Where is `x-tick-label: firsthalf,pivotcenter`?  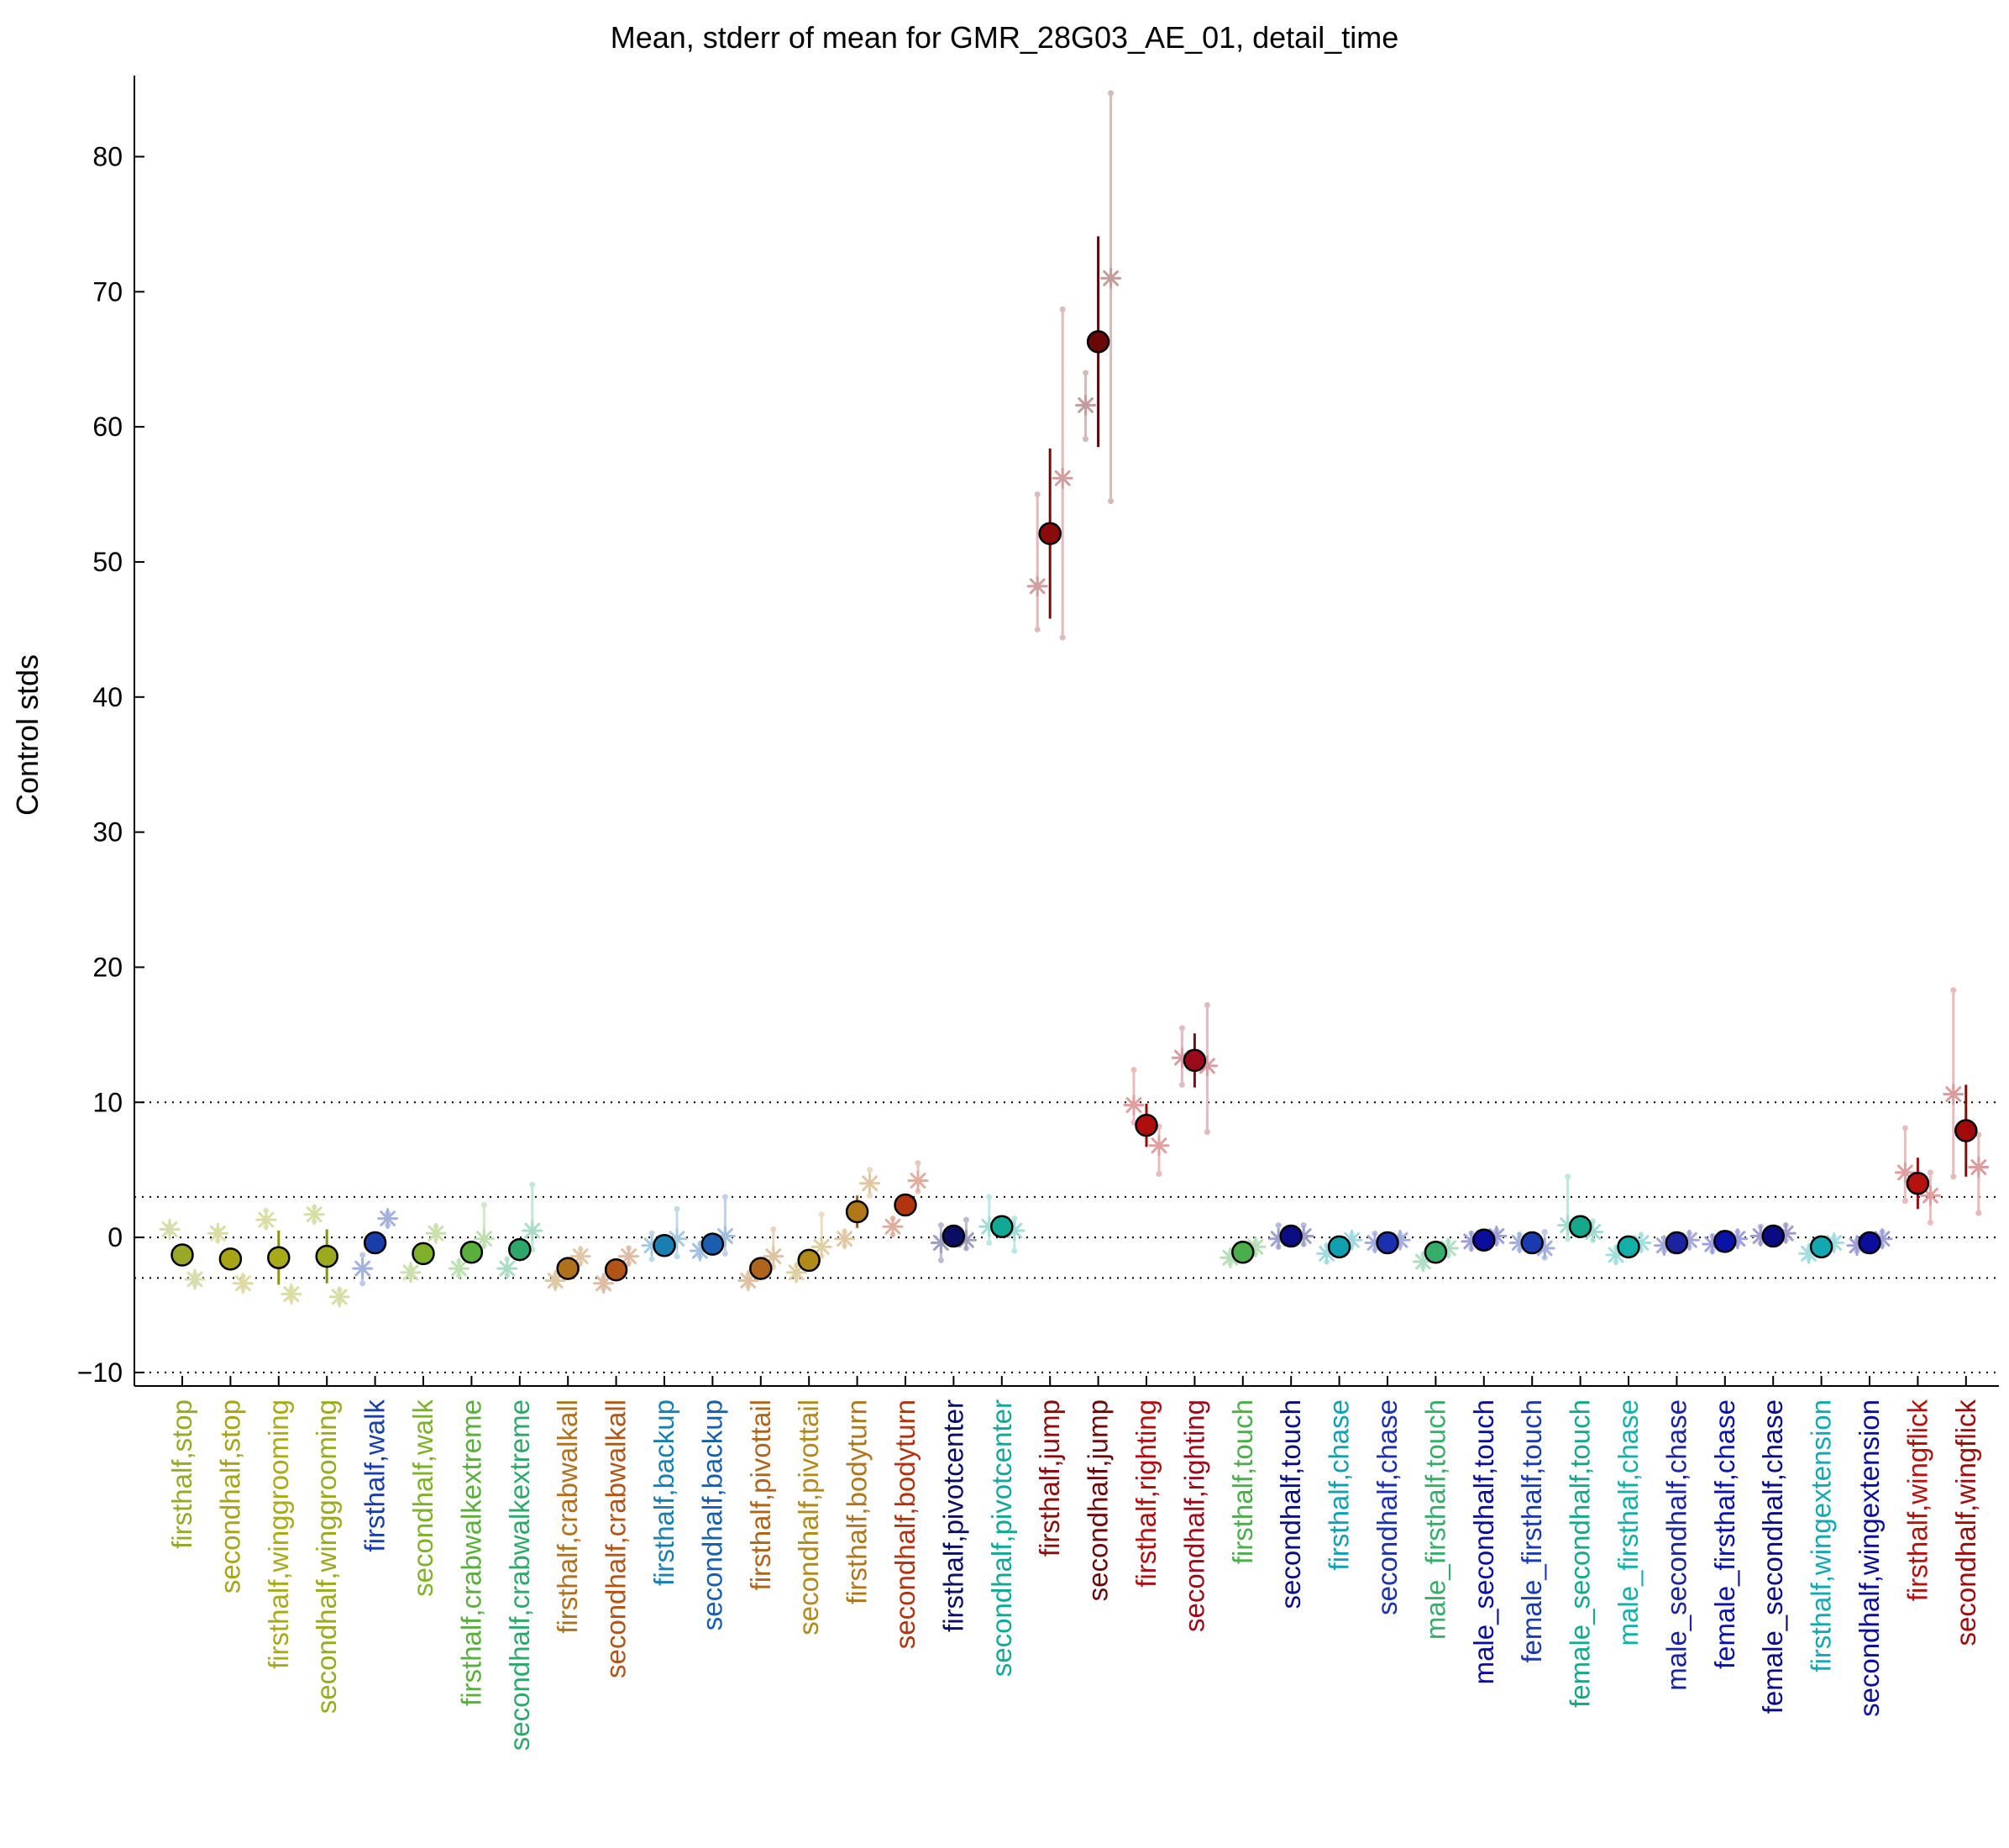 x-tick-label: firsthalf,pivotcenter is located at coordinates (952, 1515).